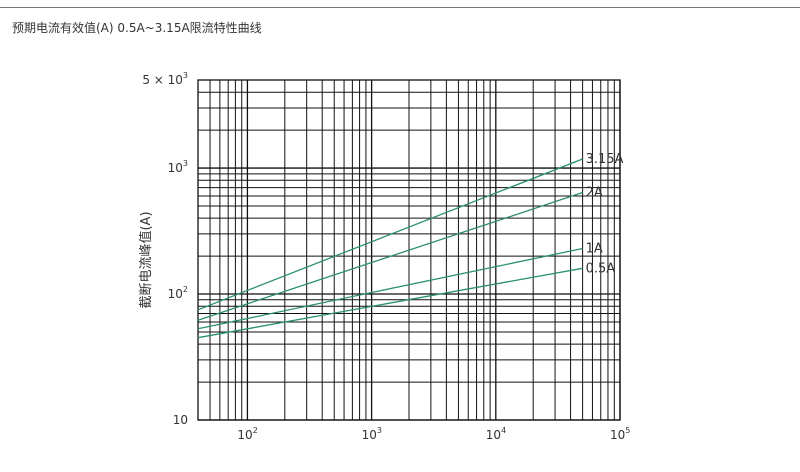 The height and width of the screenshot is (472, 800). What do you see at coordinates (601, 268) in the screenshot?
I see `series-label: 0.5A` at bounding box center [601, 268].